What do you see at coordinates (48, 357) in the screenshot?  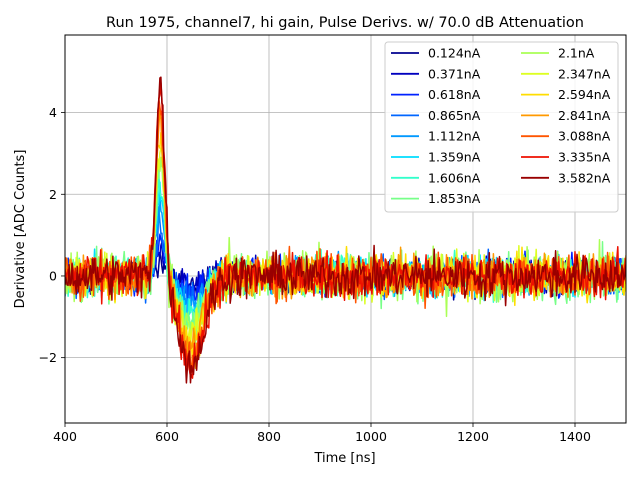 I see `y-tick-label: −2` at bounding box center [48, 357].